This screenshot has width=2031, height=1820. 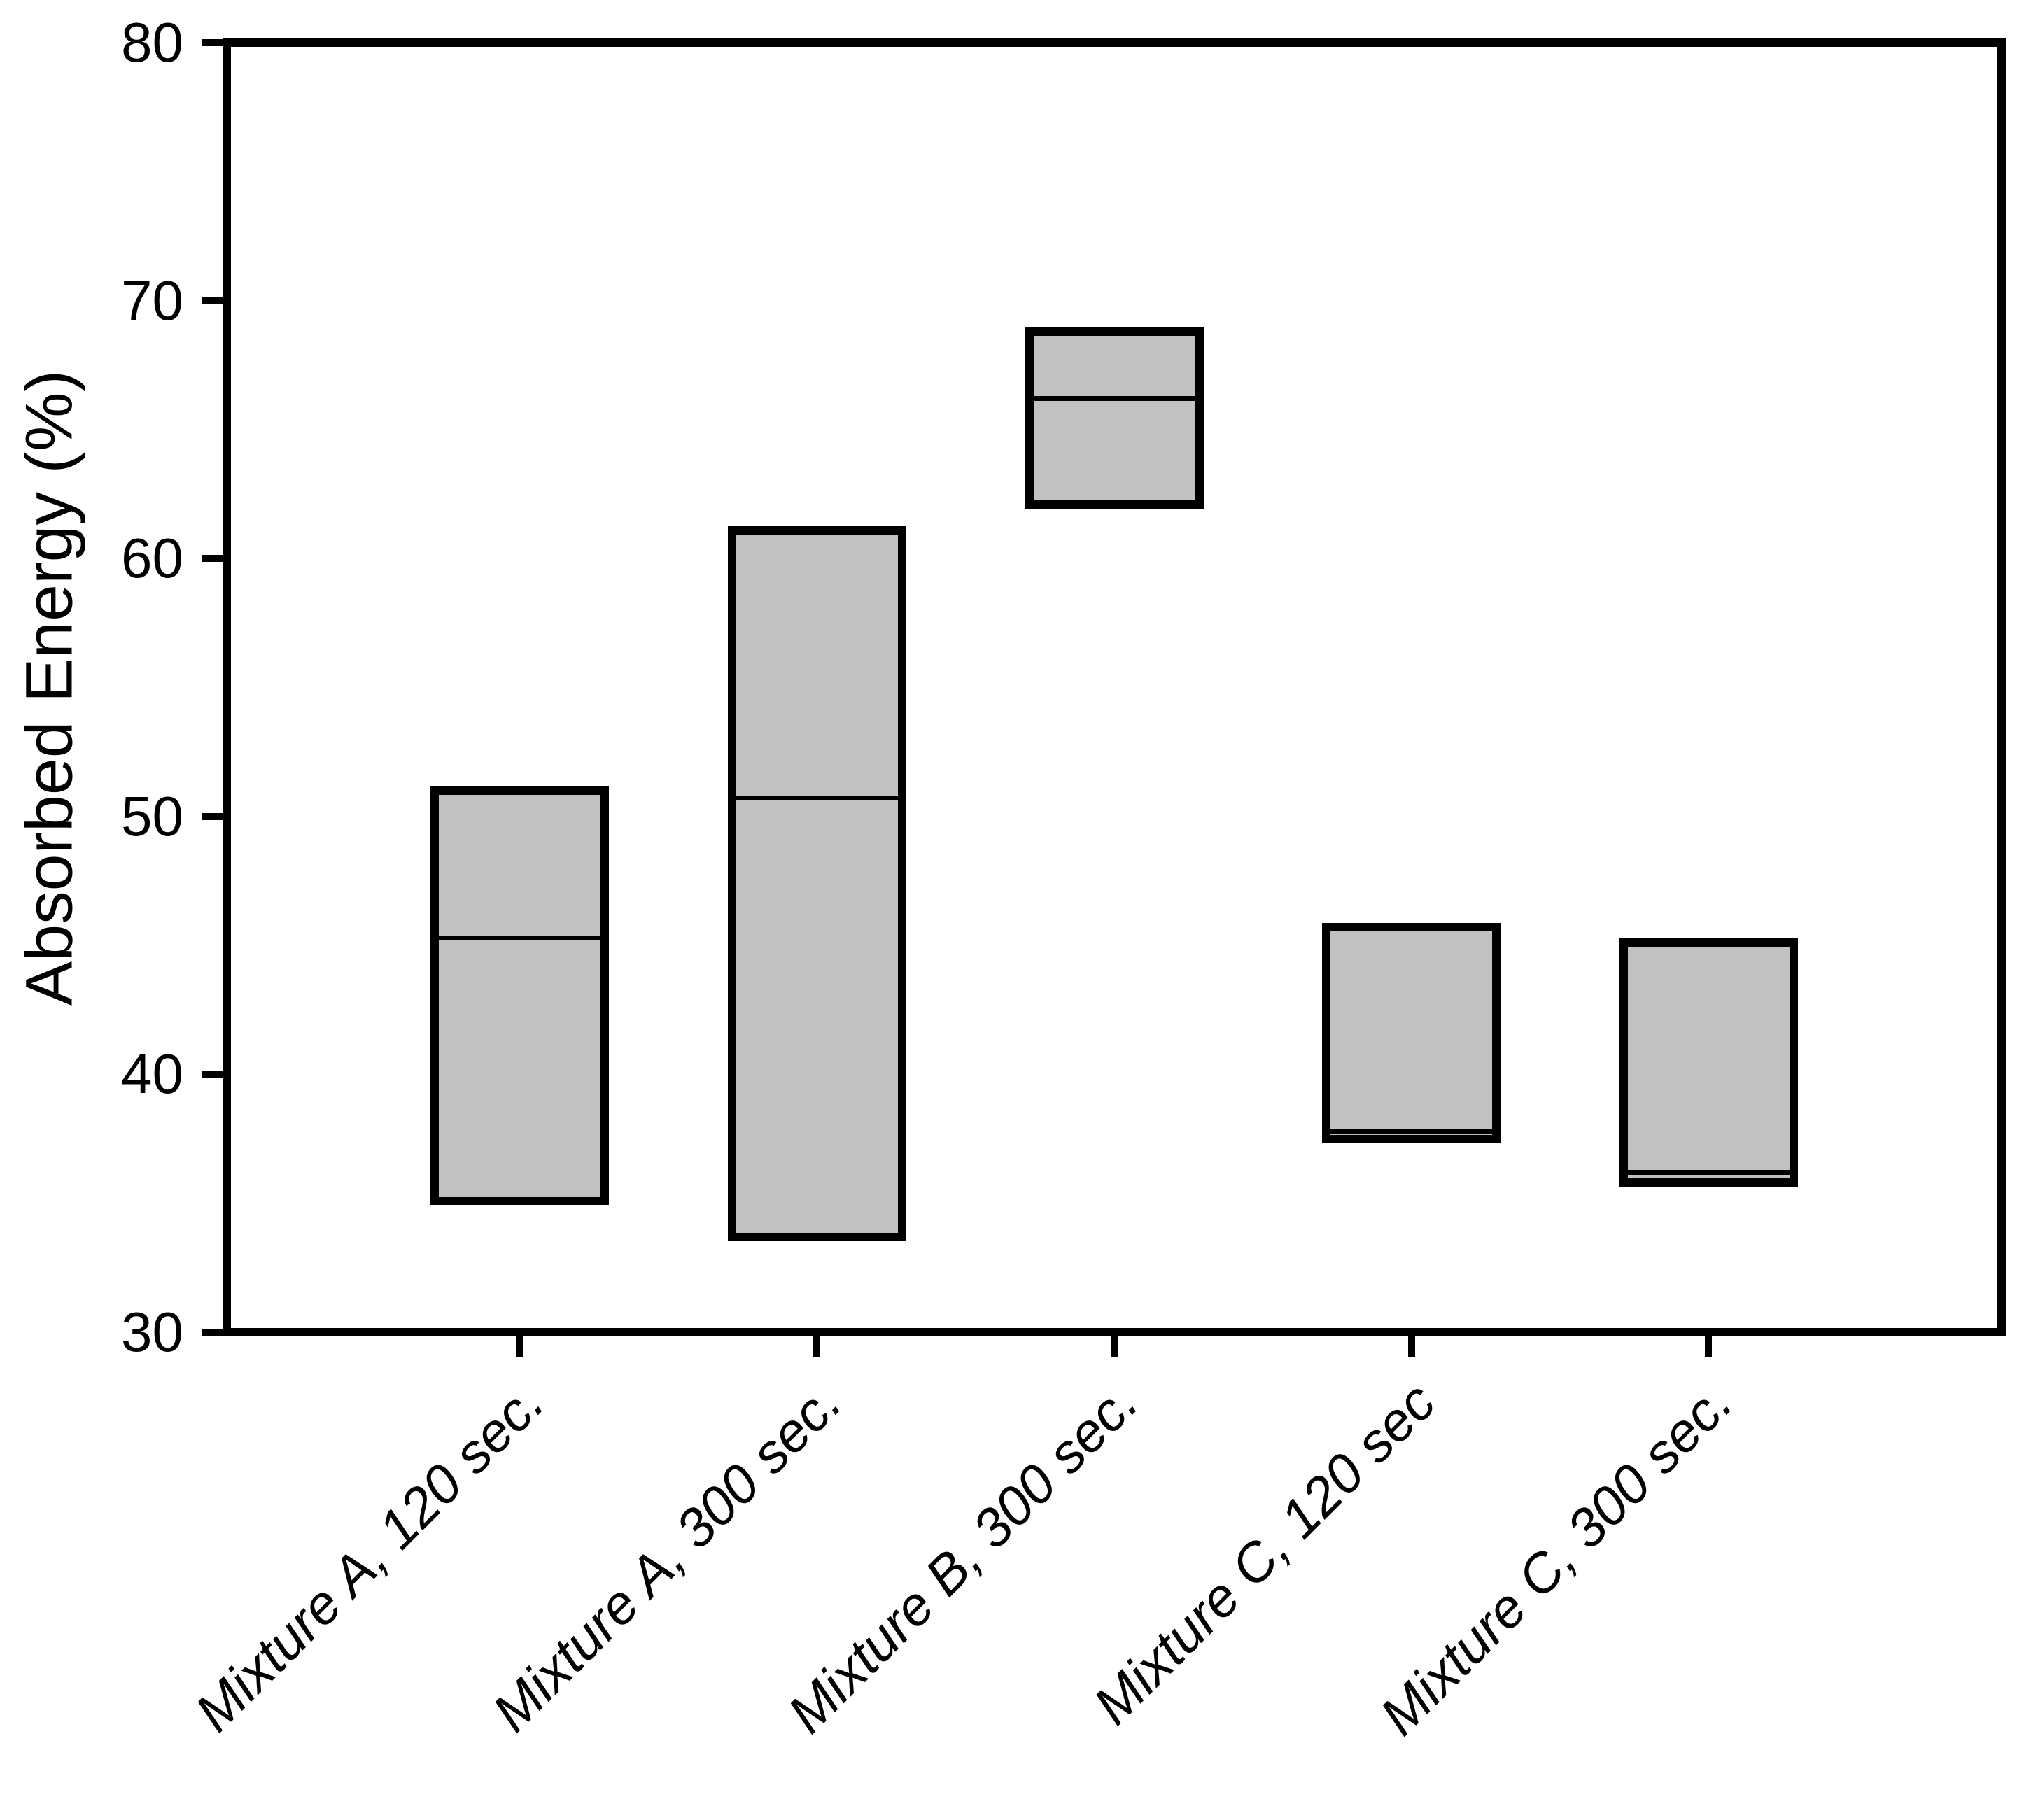 What do you see at coordinates (152, 42) in the screenshot?
I see `y-tick-label-80: 80` at bounding box center [152, 42].